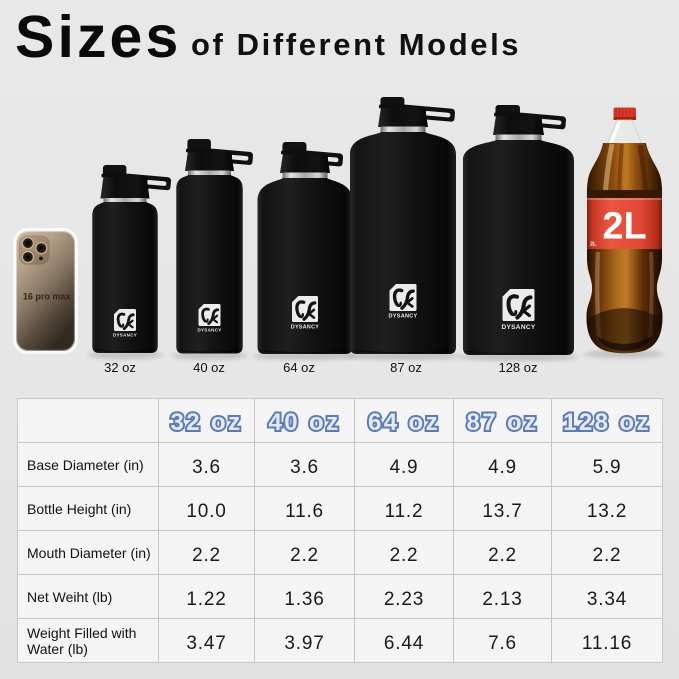 This screenshot has height=679, width=679. I want to click on svg-text: 16 pro max, so click(47, 297).